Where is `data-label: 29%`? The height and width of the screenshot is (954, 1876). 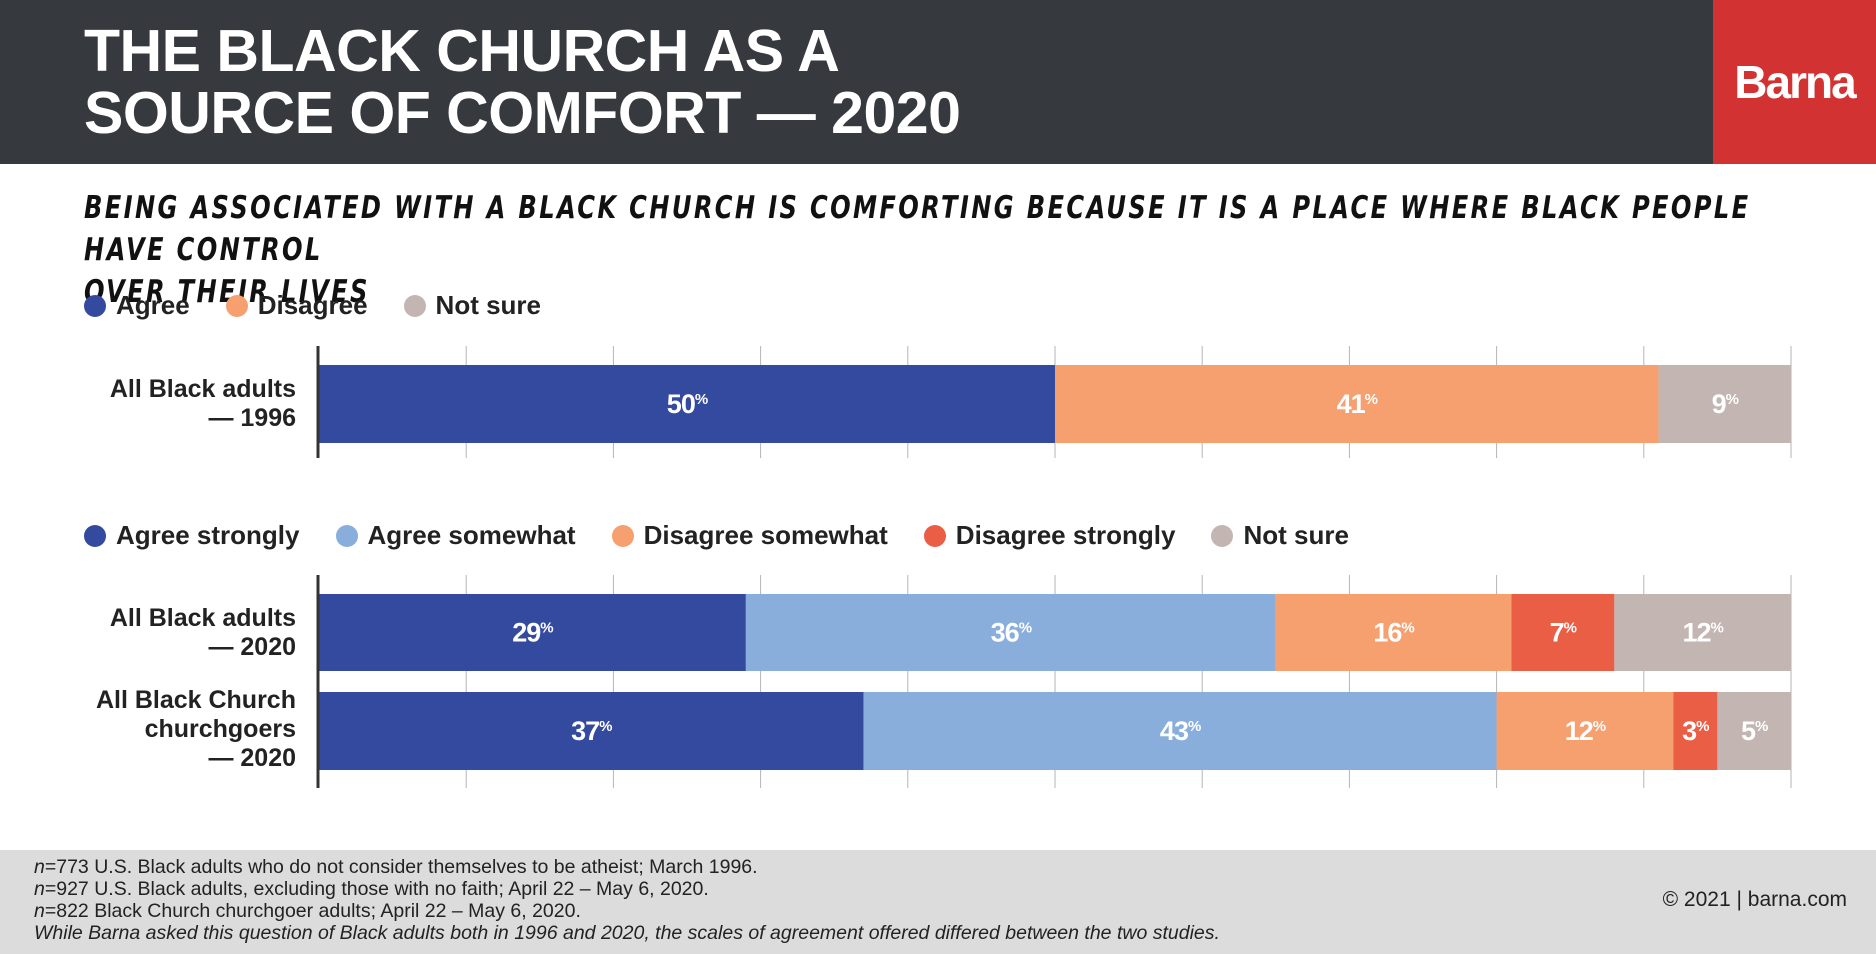 data-label: 29% is located at coordinates (532, 633).